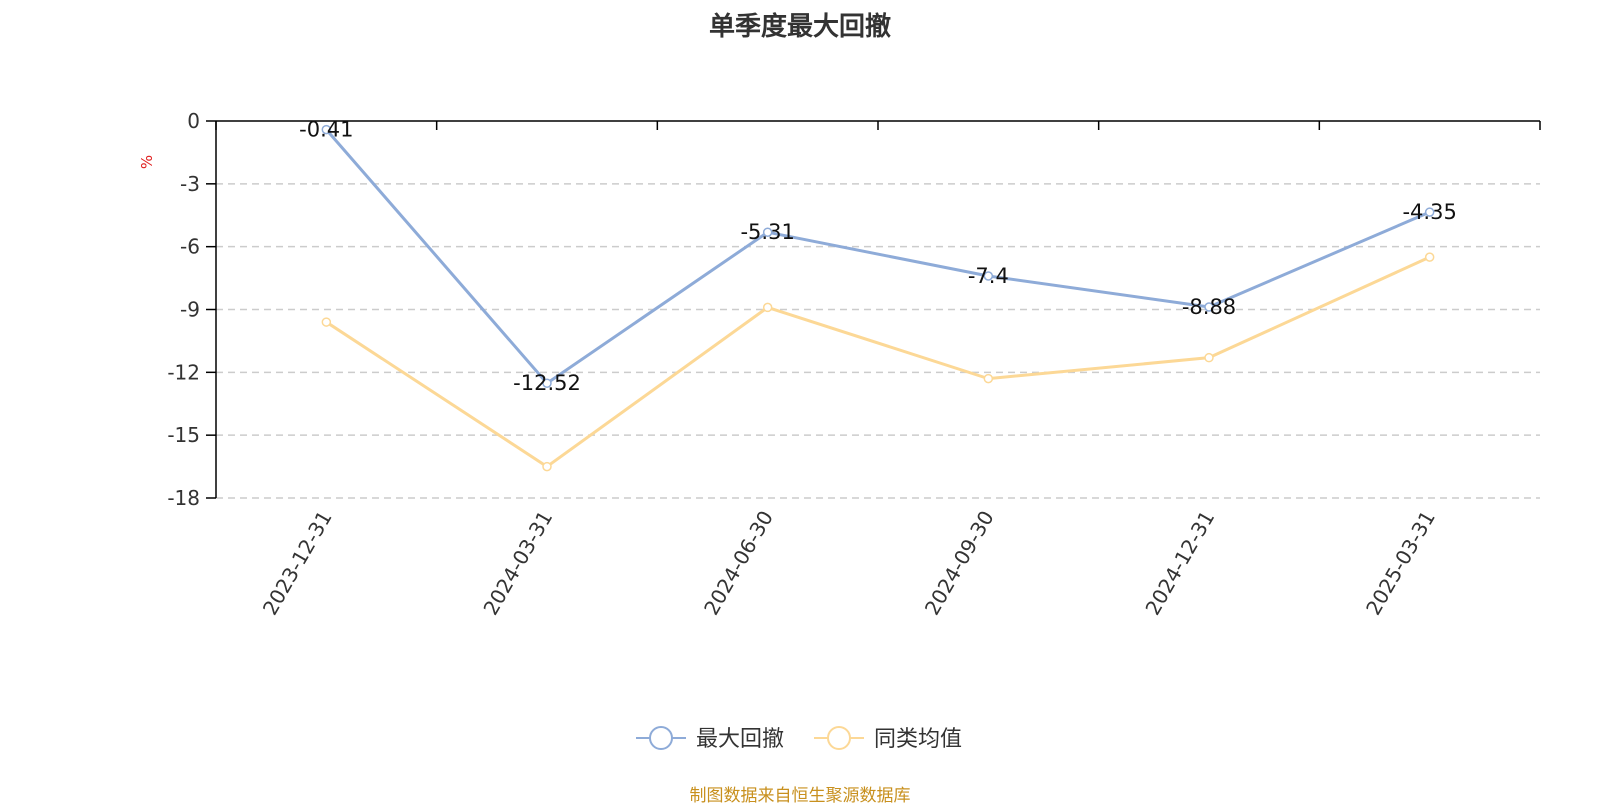 The width and height of the screenshot is (1600, 806). Describe the element at coordinates (799, 739) in the screenshot. I see `legend: 最大回撤 同类均值` at that location.